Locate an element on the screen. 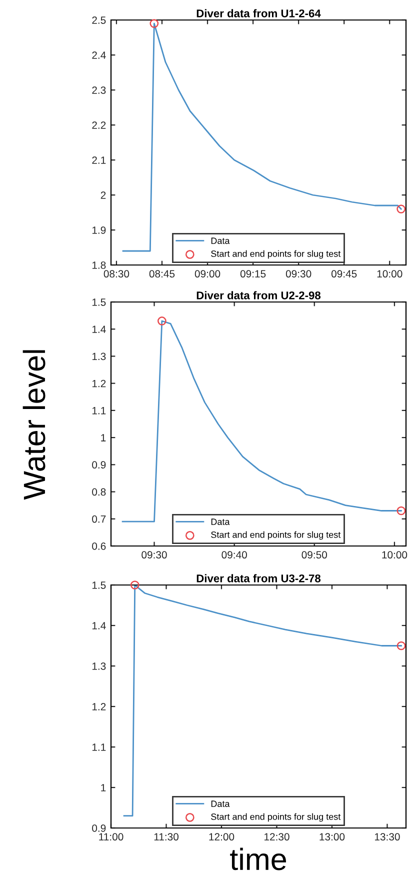 The height and width of the screenshot is (886, 412). y-tick-label: 2.1 is located at coordinates (99, 160).